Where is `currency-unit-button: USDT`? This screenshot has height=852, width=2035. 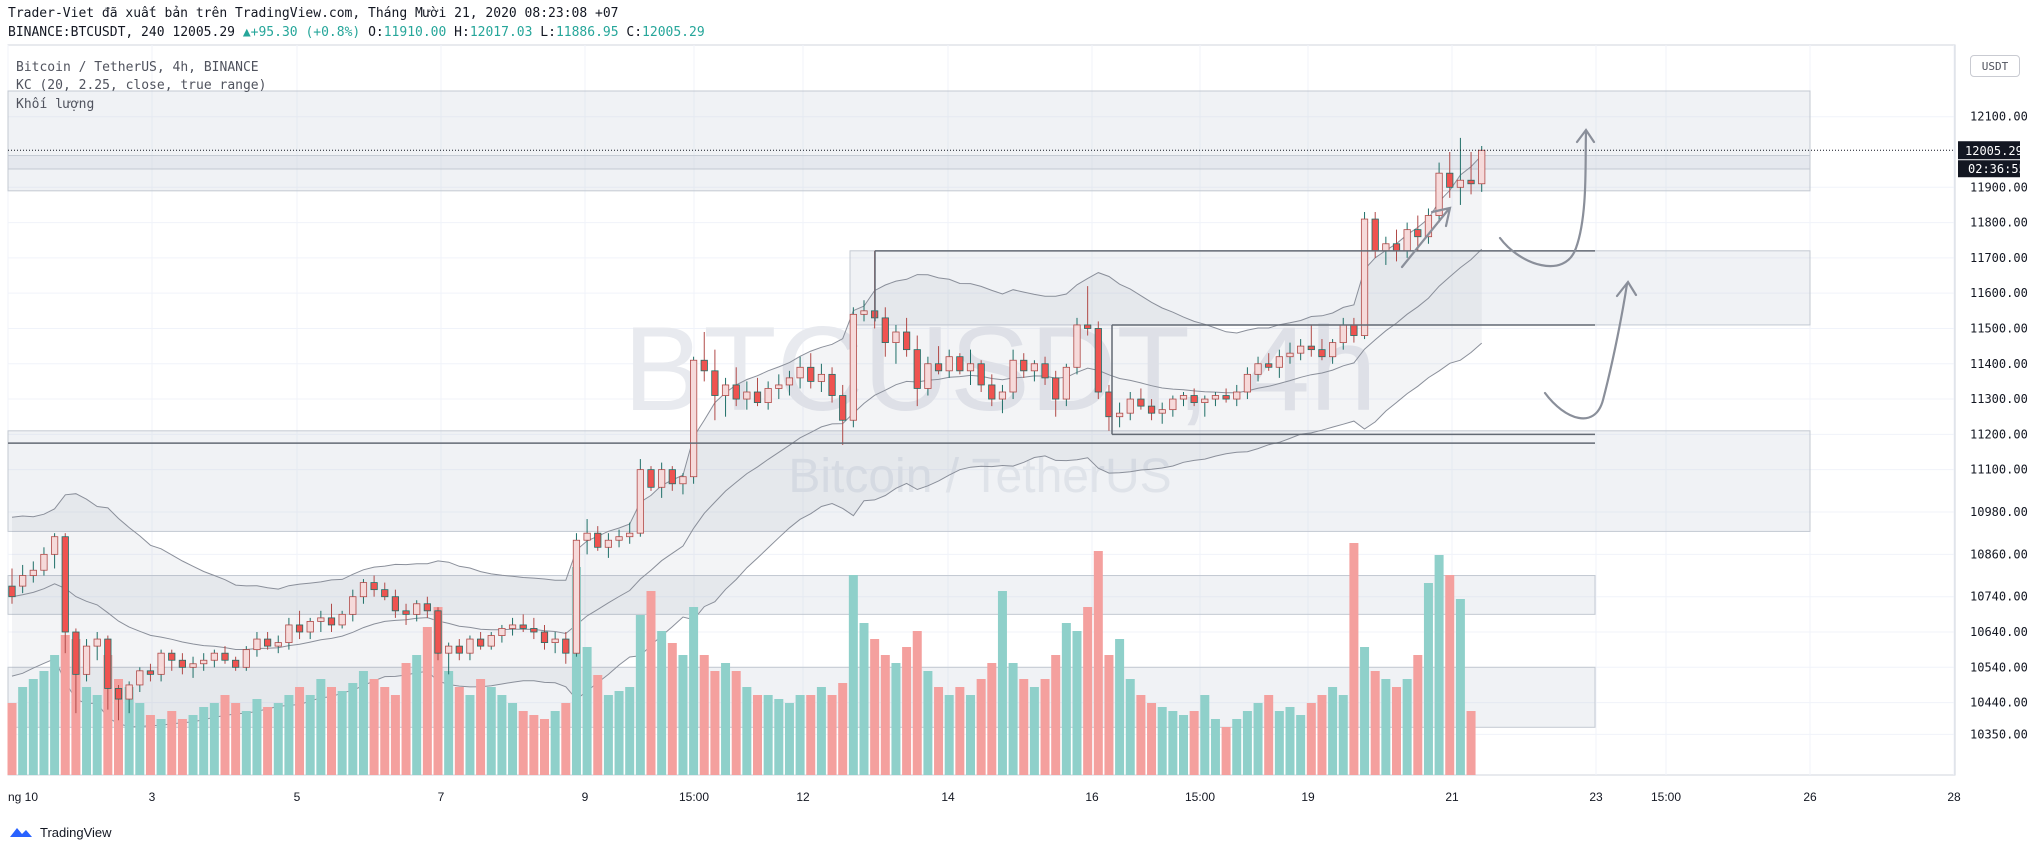 currency-unit-button: USDT is located at coordinates (1995, 66).